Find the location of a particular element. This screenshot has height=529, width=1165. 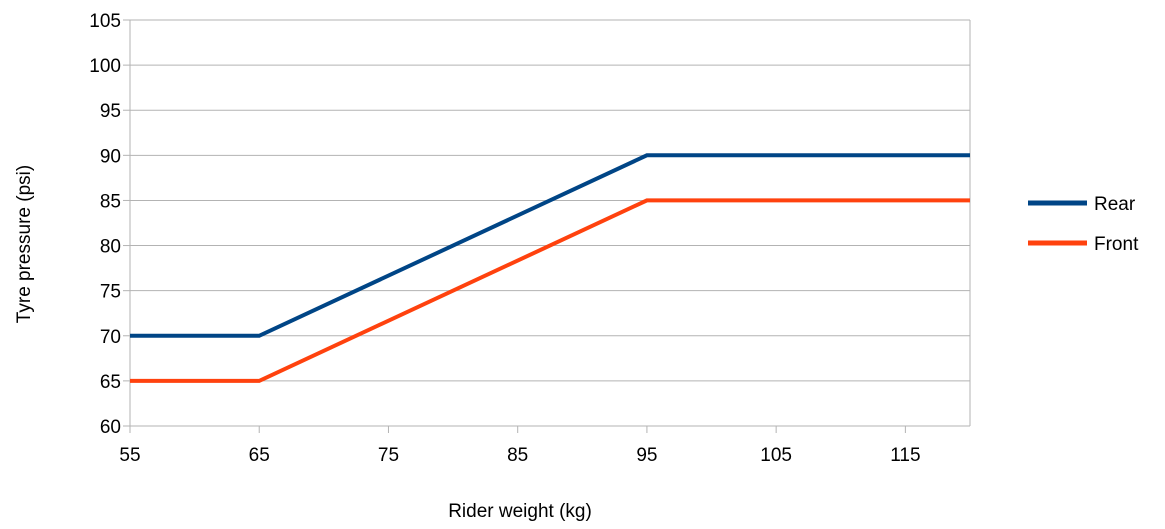

y-tick-label: 90 is located at coordinates (110, 156).